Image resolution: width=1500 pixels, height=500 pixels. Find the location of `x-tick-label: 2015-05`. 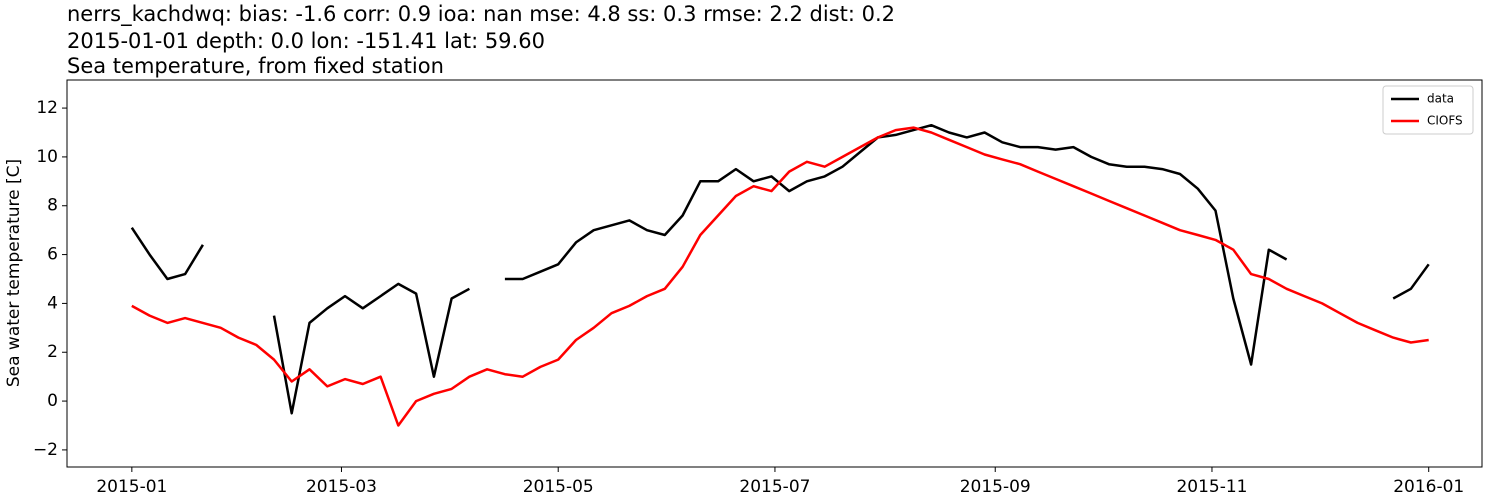

x-tick-label: 2015-05 is located at coordinates (558, 487).